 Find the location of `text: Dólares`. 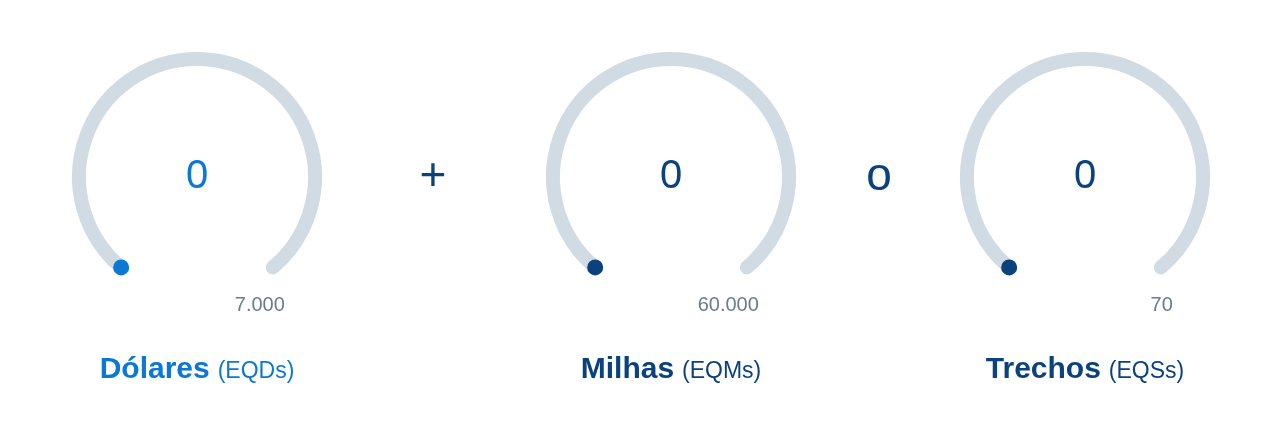

text: Dólares is located at coordinates (154, 367).